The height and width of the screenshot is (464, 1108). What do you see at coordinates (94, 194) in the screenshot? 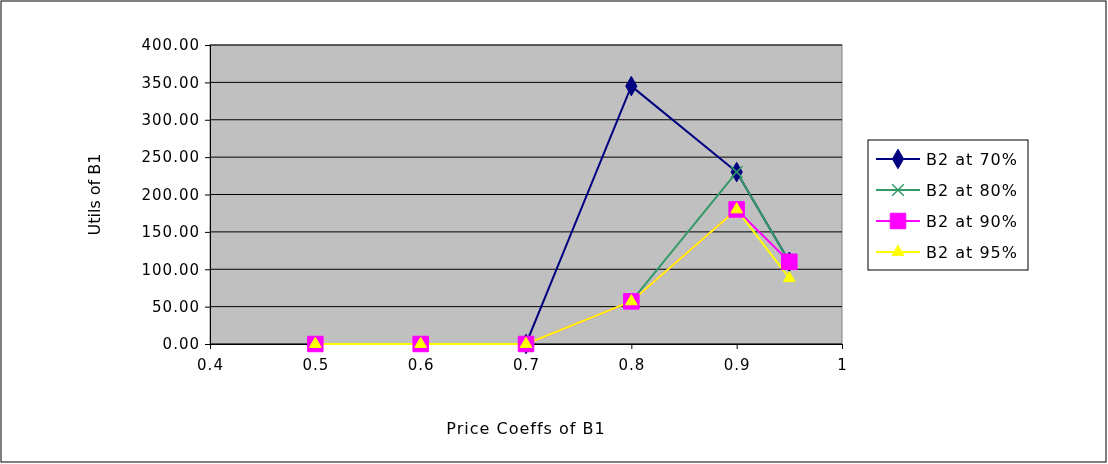
I see `y-axis-title: Utils of B1` at bounding box center [94, 194].